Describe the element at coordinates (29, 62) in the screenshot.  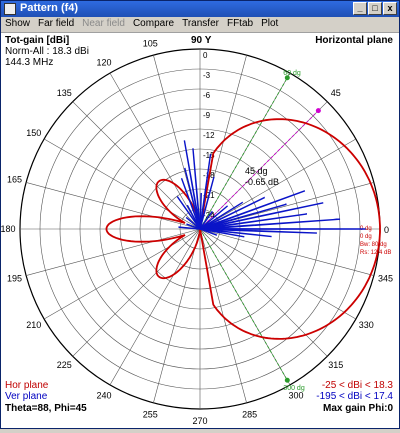
I see `frequency-label: 144.3 MHz` at that location.